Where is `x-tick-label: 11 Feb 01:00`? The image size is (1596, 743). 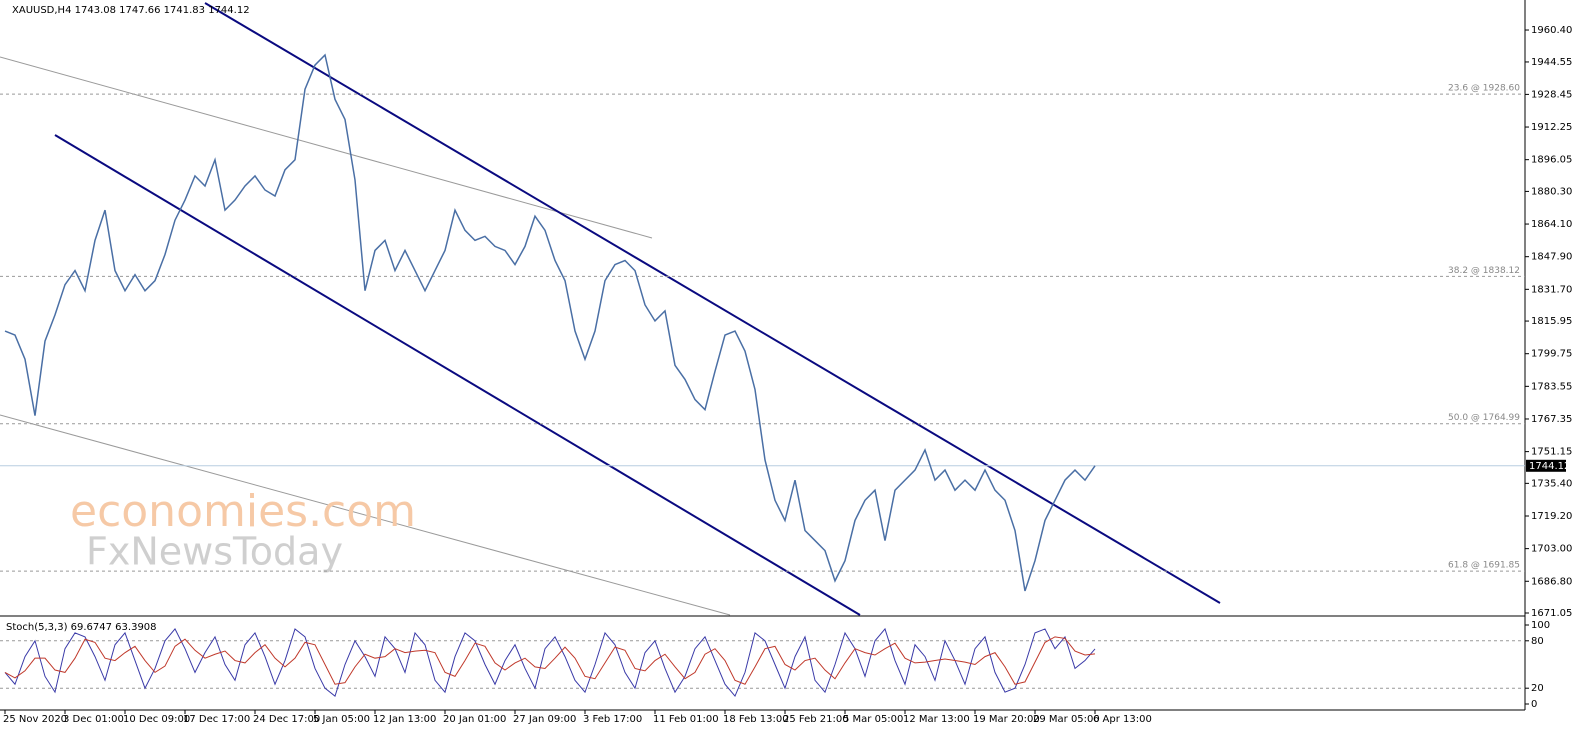 x-tick-label: 11 Feb 01:00 is located at coordinates (686, 719).